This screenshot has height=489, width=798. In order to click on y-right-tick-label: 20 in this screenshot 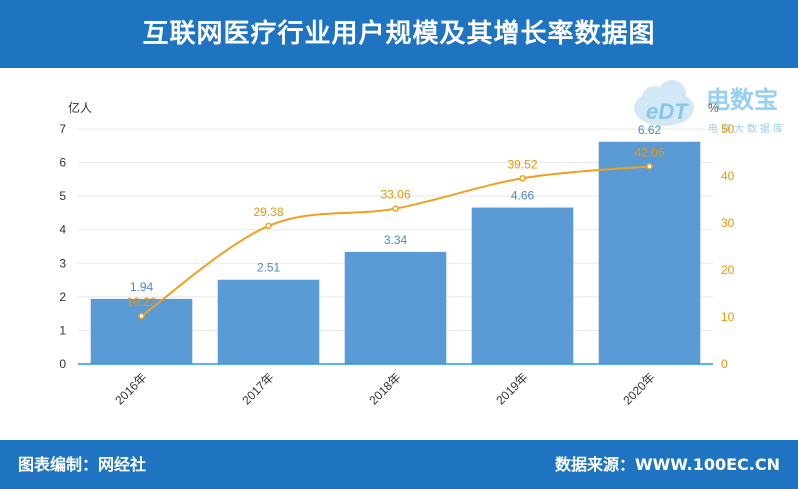, I will do `click(728, 270)`.